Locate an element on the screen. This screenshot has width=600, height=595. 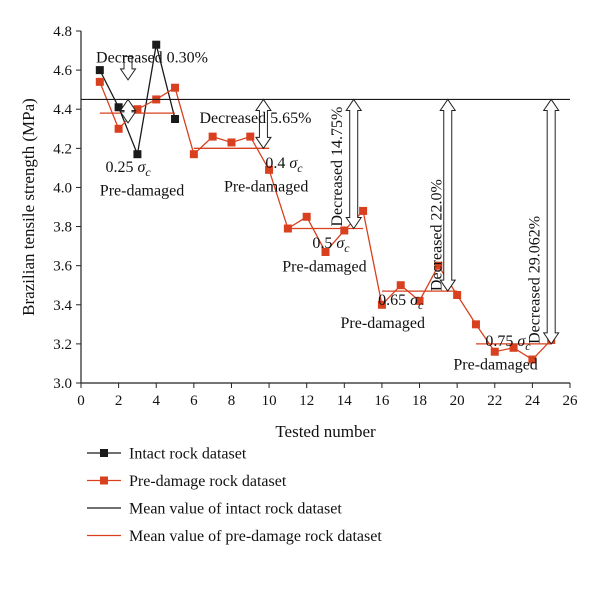
x-tick-label: 10 is located at coordinates (269, 401).